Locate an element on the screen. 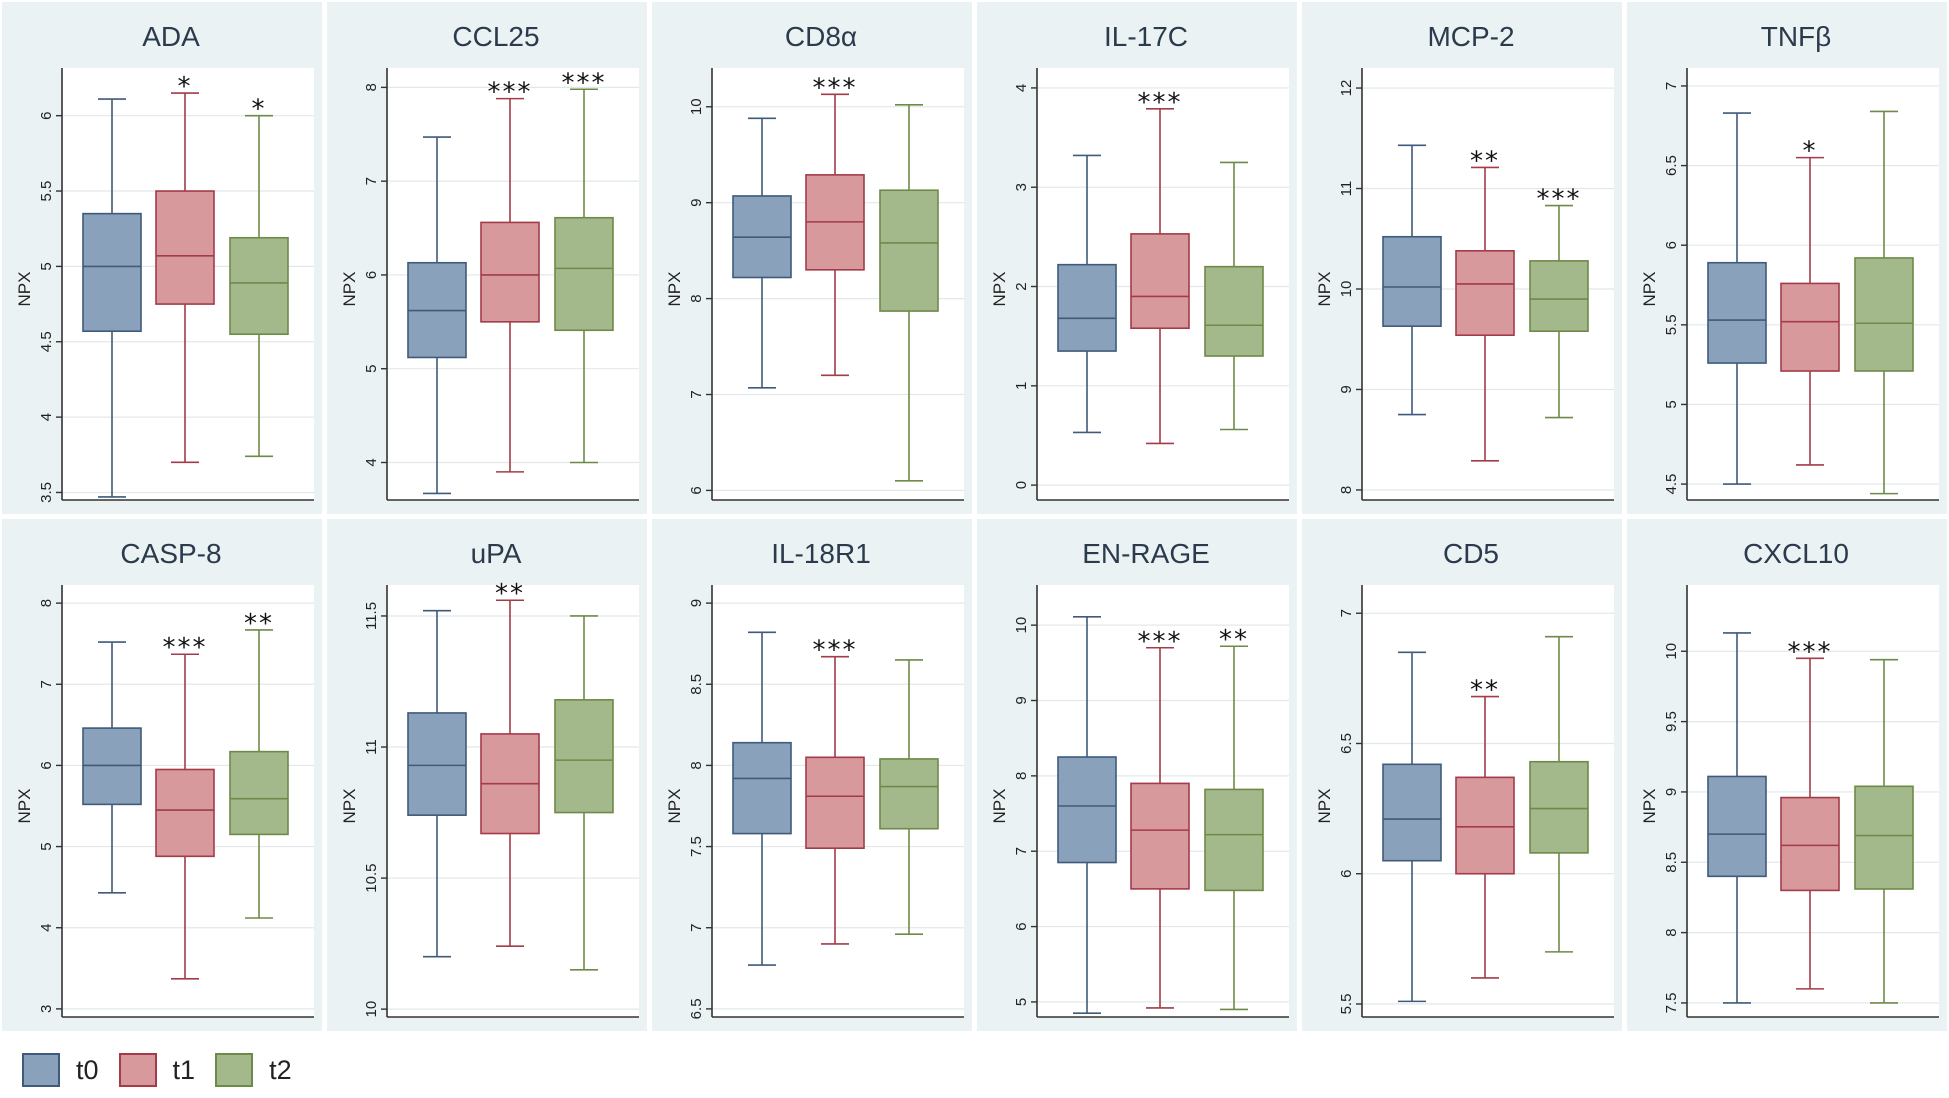 The image size is (1949, 1098). legend-item-t2: t2 is located at coordinates (253, 1070).